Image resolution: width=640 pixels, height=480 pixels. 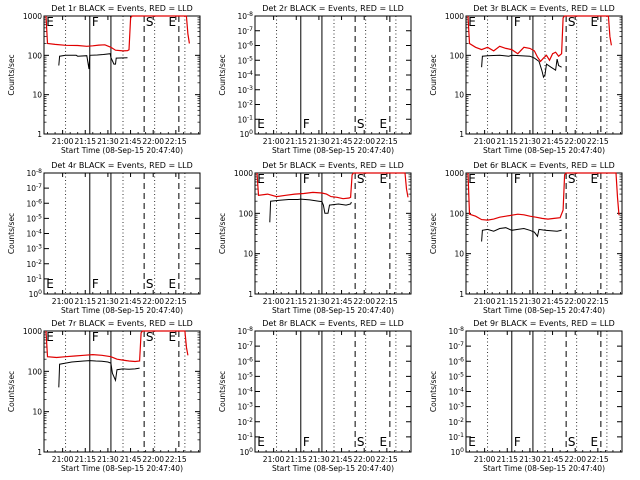 I want to click on panel-title: Det 4r BLACK = Events, RED = LLD, so click(x=122, y=165).